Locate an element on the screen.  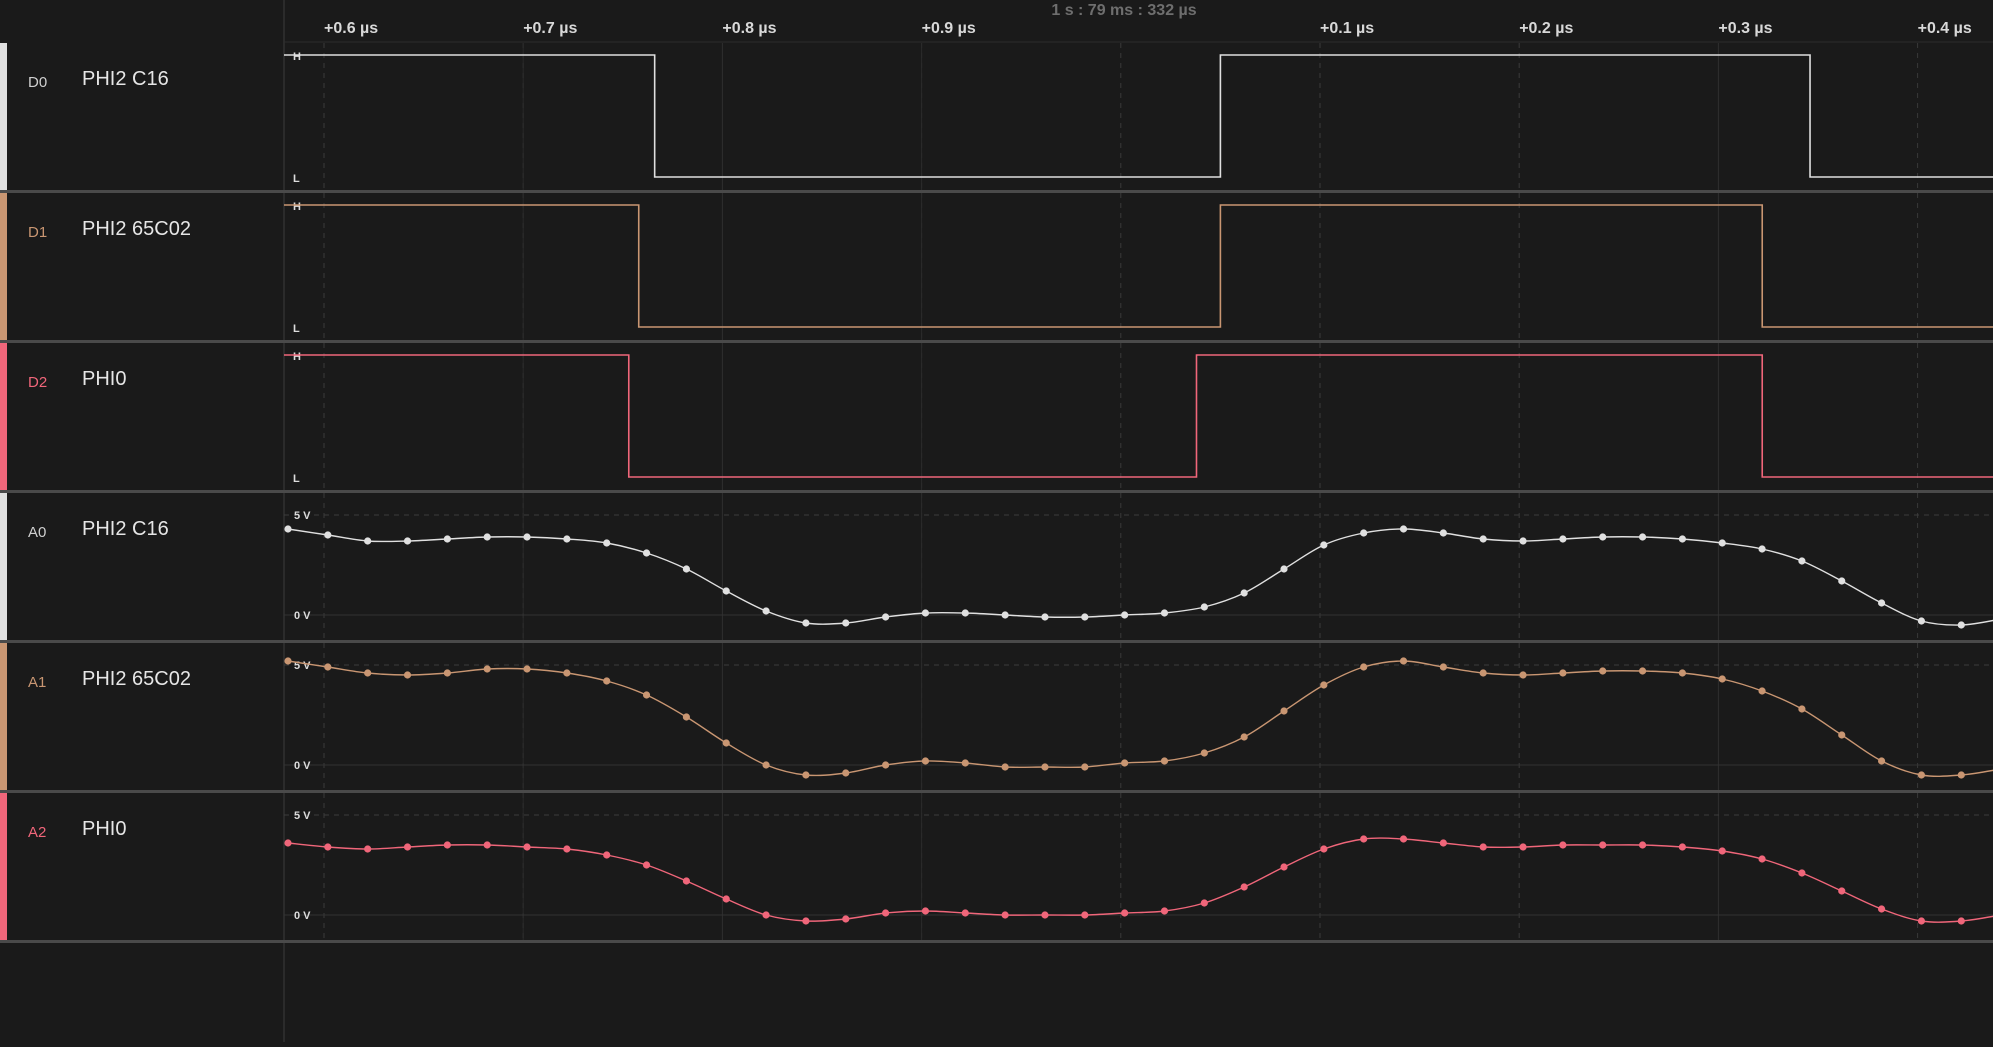
time-tick-label: +0.2 µs is located at coordinates (1546, 28).